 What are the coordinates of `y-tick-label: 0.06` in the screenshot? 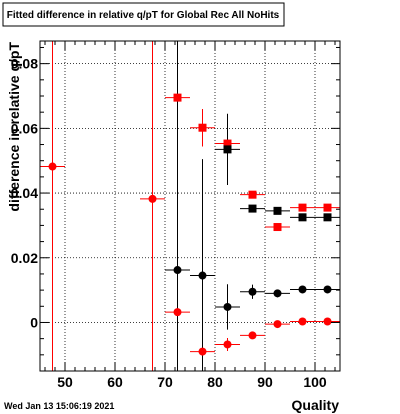 It's located at (24, 128).